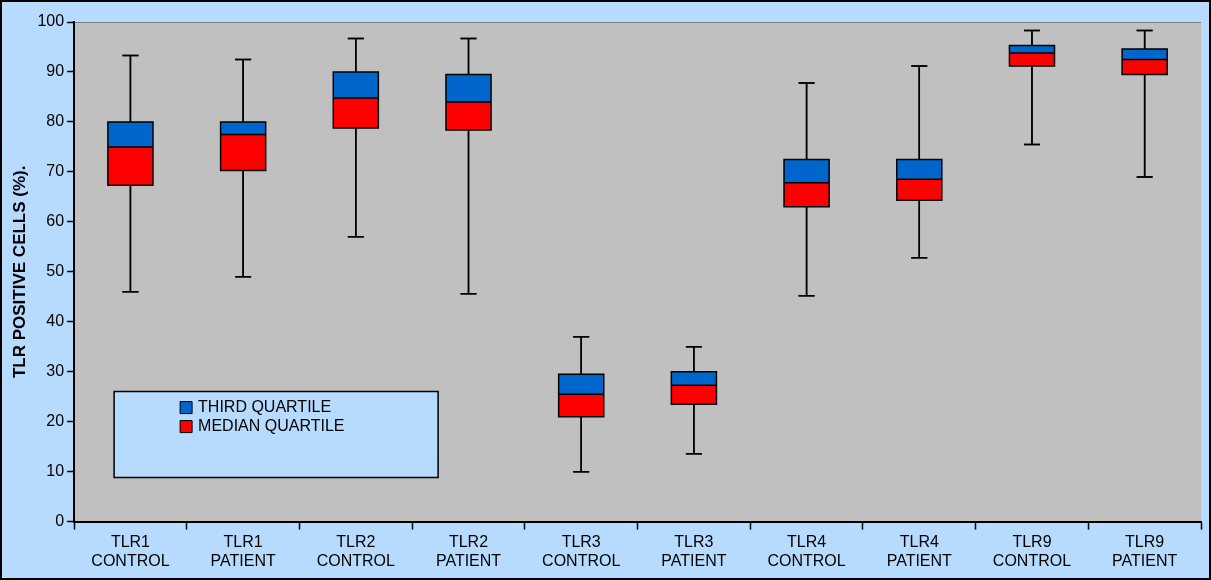 This screenshot has height=580, width=1211. What do you see at coordinates (55, 421) in the screenshot?
I see `y-tick-label: 20` at bounding box center [55, 421].